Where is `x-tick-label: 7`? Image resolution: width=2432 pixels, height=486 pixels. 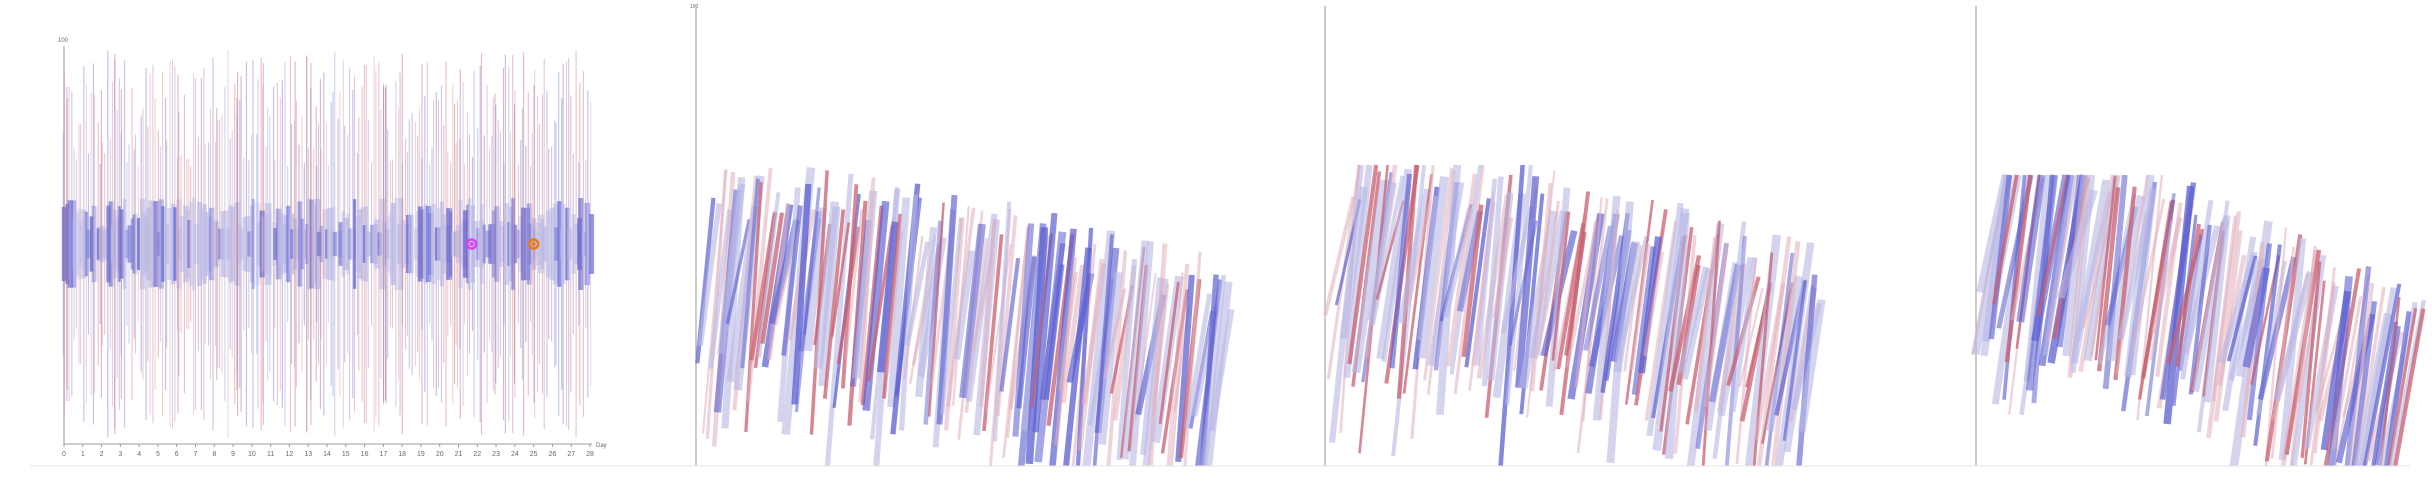 x-tick-label: 7 is located at coordinates (196, 454).